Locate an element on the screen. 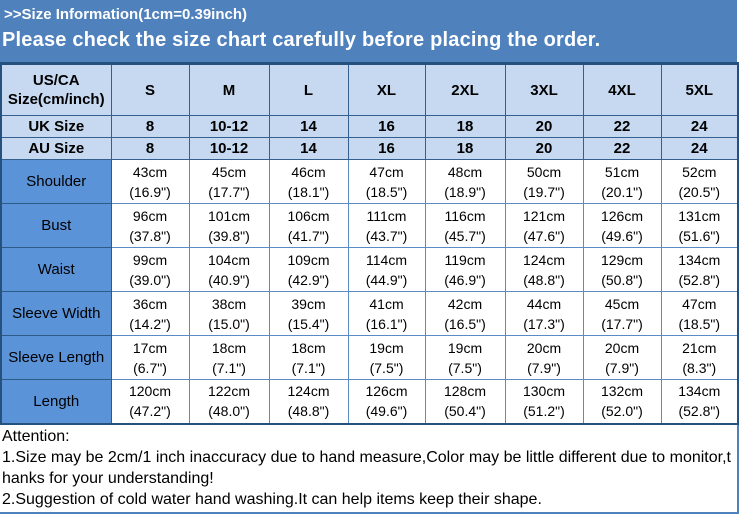 This screenshot has height=517, width=743. size-column-header: 2XL is located at coordinates (465, 89).